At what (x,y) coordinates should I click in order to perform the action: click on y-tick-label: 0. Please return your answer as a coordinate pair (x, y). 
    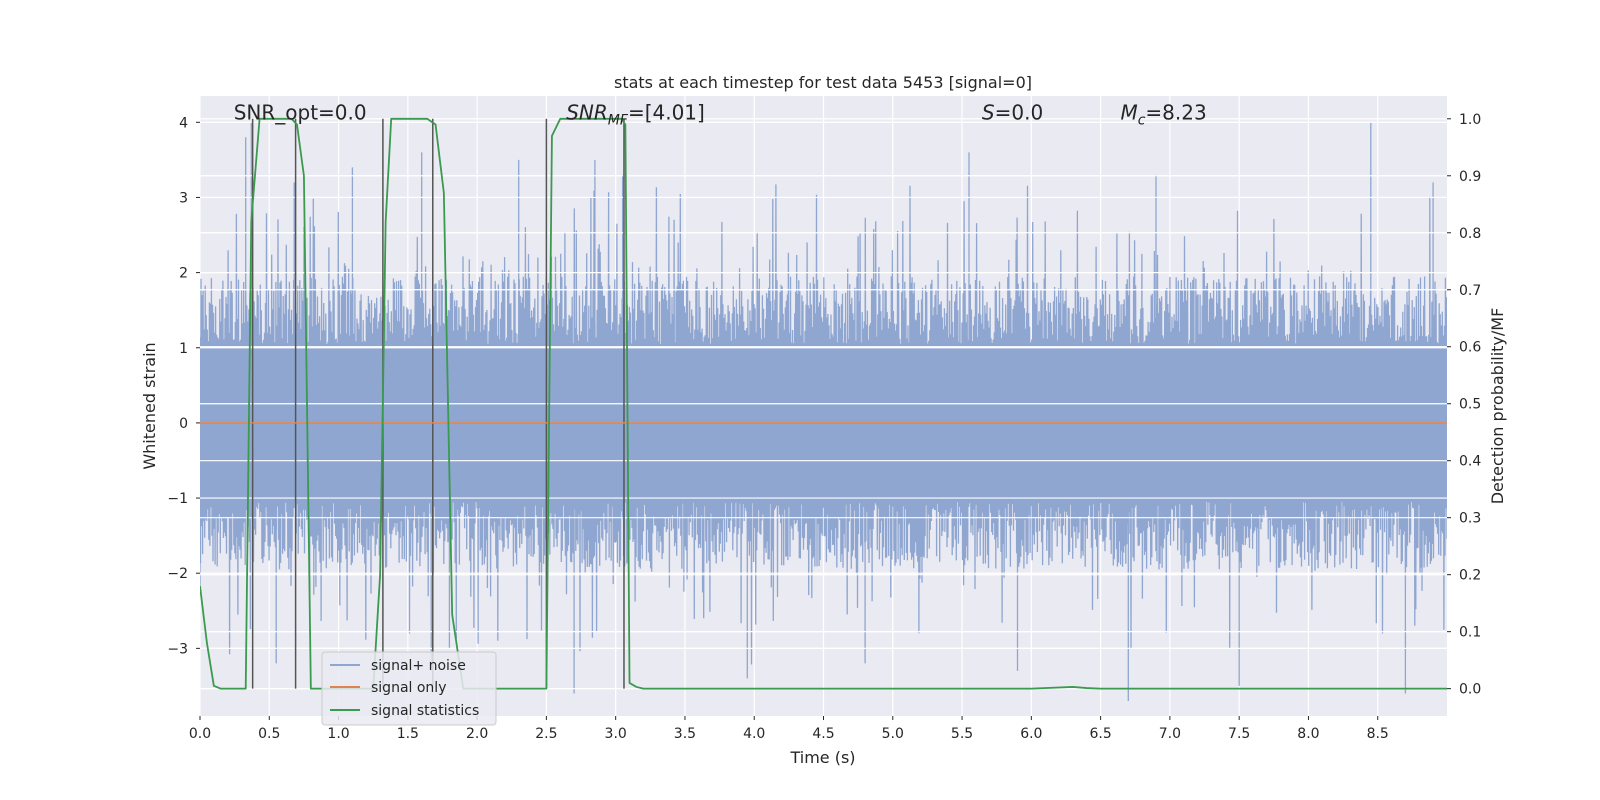
    Looking at the image, I should click on (183, 424).